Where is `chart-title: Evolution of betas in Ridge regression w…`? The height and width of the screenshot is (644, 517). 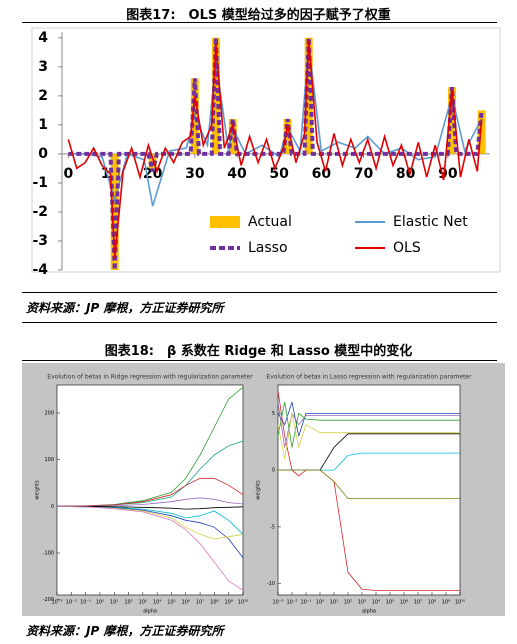
chart-title: Evolution of betas in Ridge regression w… is located at coordinates (150, 377).